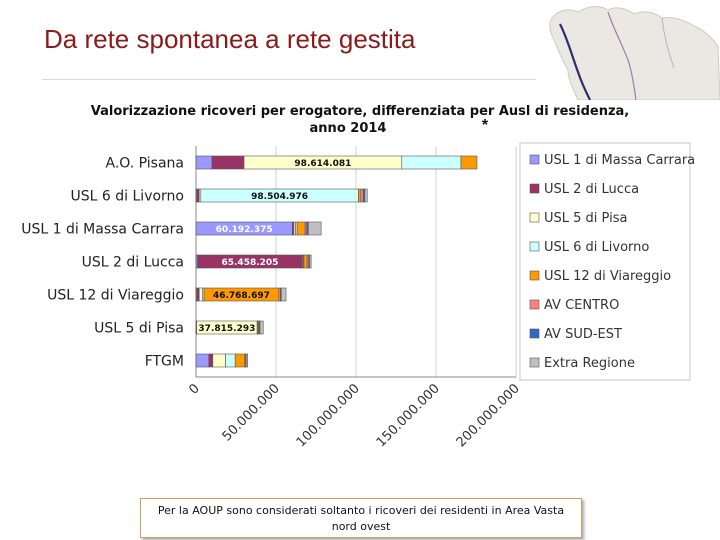 This screenshot has height=540, width=720. What do you see at coordinates (575, 61) in the screenshot?
I see `map-coast-line` at bounding box center [575, 61].